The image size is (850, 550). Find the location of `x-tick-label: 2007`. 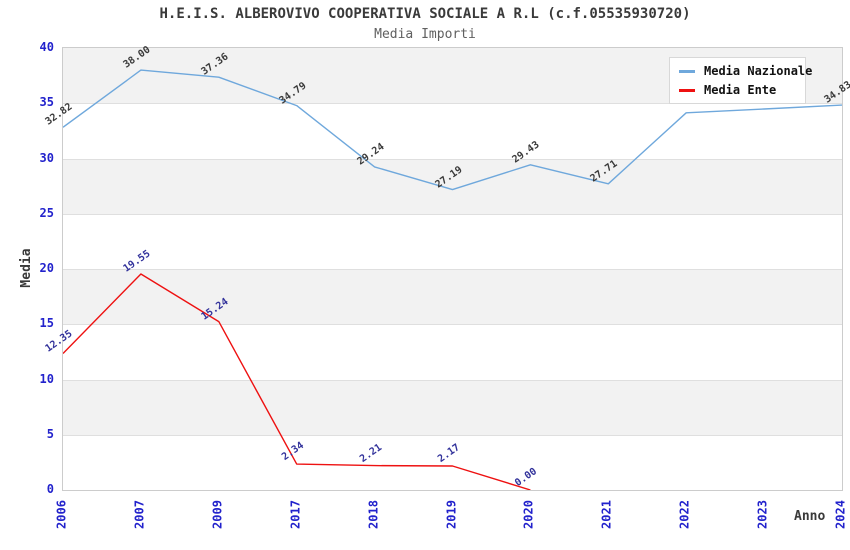

x-tick-label: 2007 is located at coordinates (139, 514).